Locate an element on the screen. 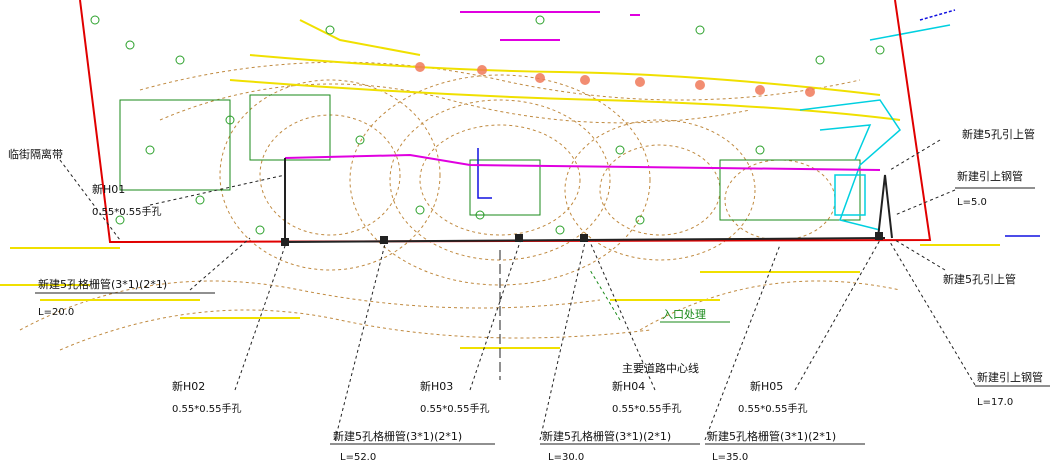  hand-hole-1-marker is located at coordinates (285, 242).